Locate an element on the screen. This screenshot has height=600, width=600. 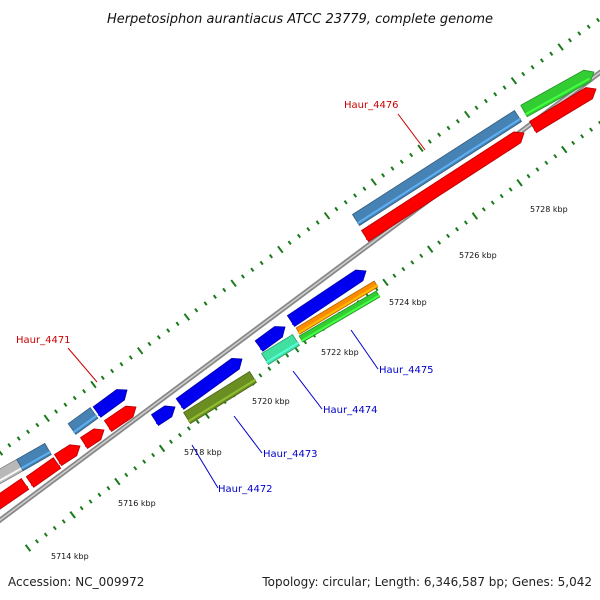
feature-green-right is located at coordinates (557, 93).